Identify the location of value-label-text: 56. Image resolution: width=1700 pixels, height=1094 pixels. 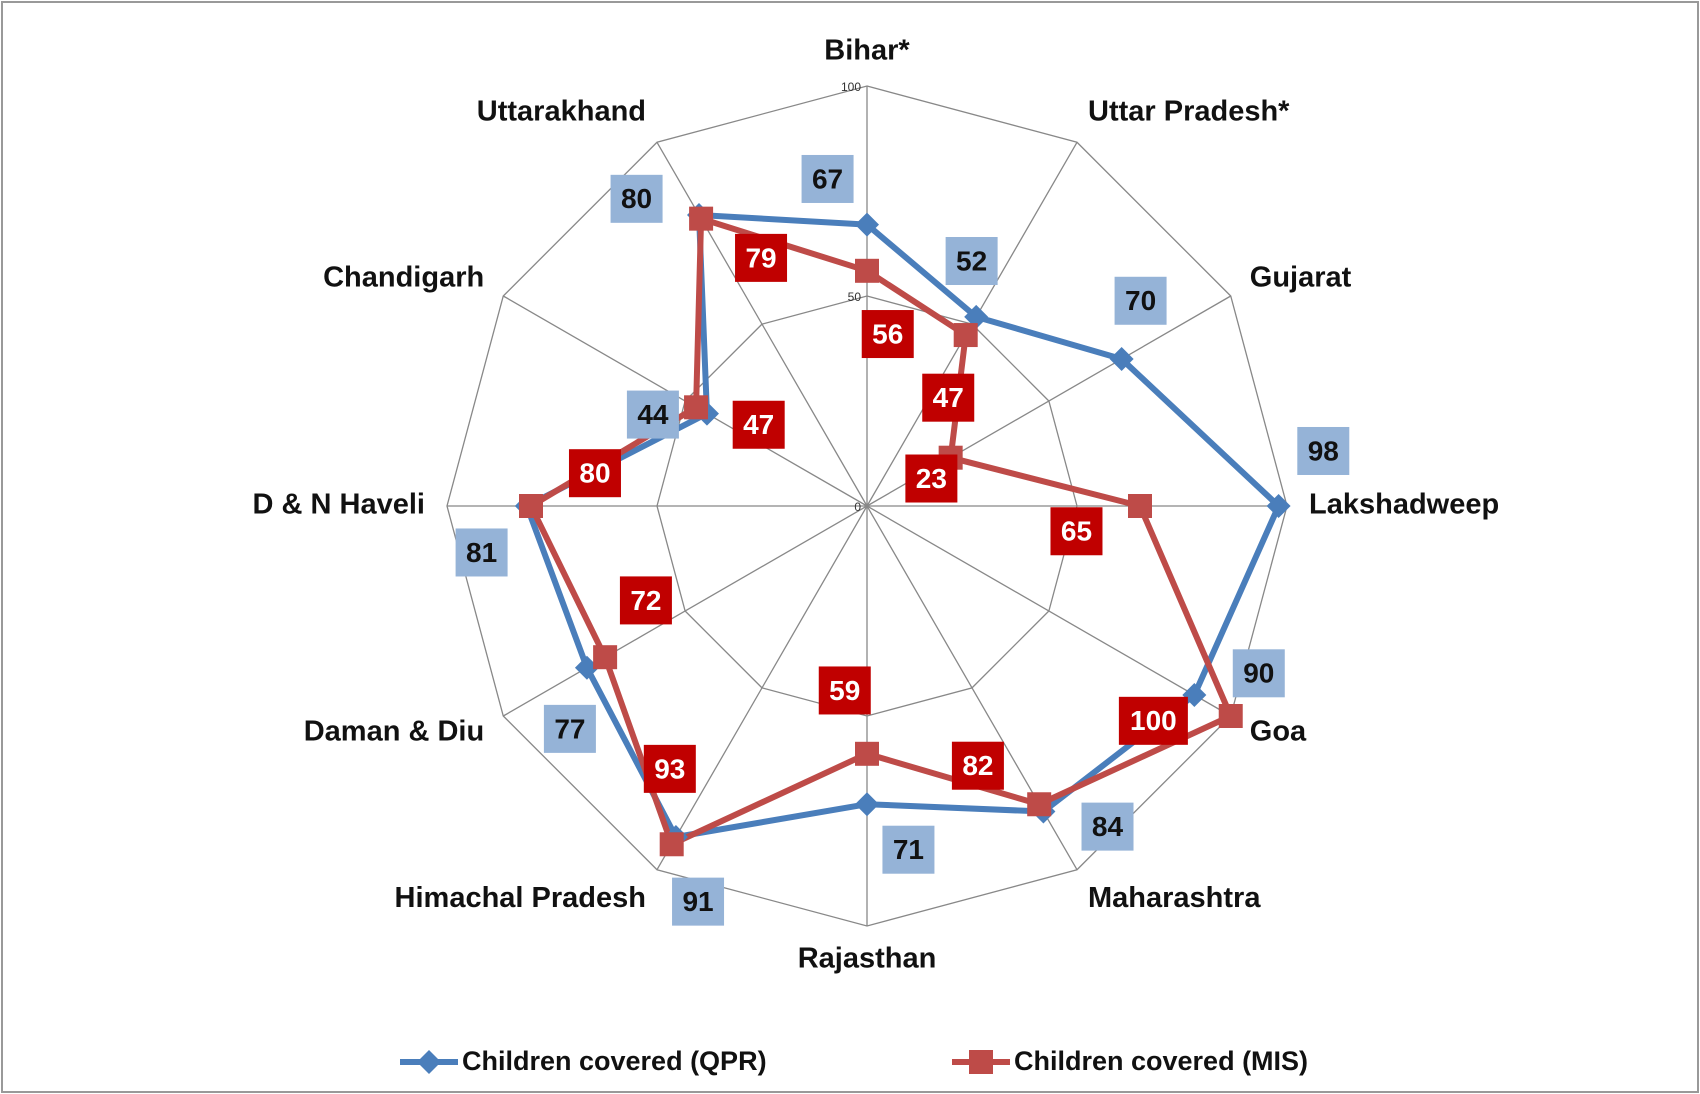
(887, 333).